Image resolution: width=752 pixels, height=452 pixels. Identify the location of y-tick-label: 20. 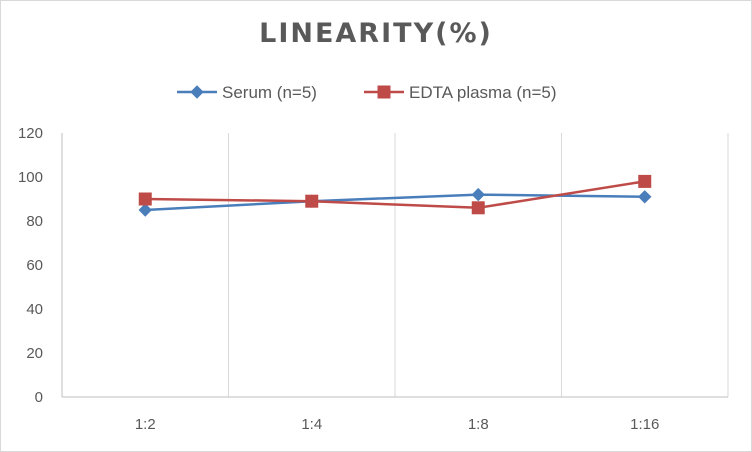
(34, 353).